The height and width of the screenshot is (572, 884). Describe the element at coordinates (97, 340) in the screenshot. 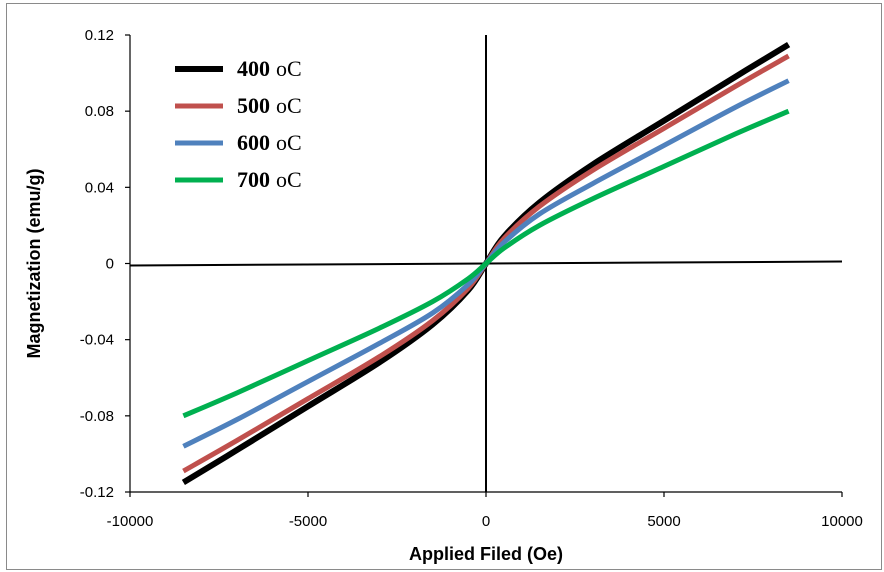

I see `y-tick-label: -0.04` at that location.